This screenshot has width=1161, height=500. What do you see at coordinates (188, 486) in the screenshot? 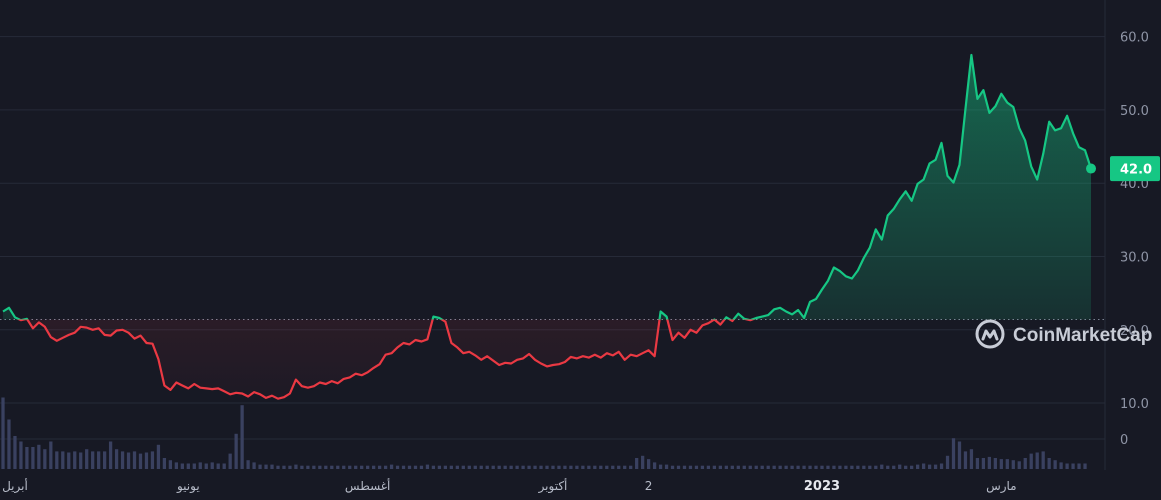
I see `x-tick-label: يونيو` at bounding box center [188, 486].